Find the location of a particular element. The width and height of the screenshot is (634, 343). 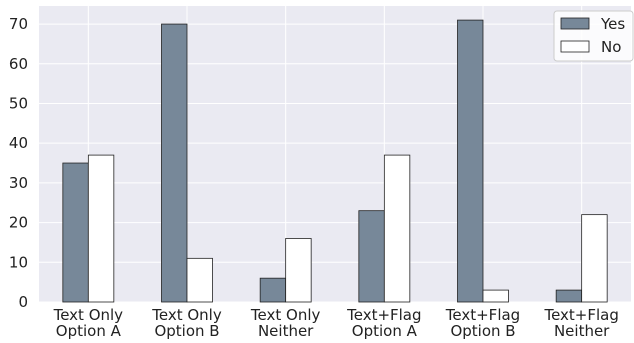

legend: Yes No is located at coordinates (593, 36).